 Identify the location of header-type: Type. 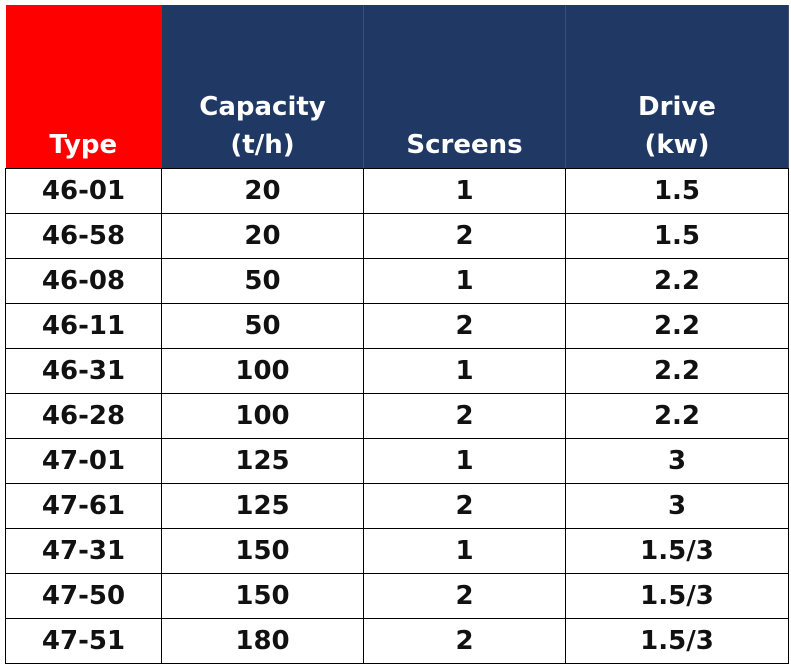
(83, 87).